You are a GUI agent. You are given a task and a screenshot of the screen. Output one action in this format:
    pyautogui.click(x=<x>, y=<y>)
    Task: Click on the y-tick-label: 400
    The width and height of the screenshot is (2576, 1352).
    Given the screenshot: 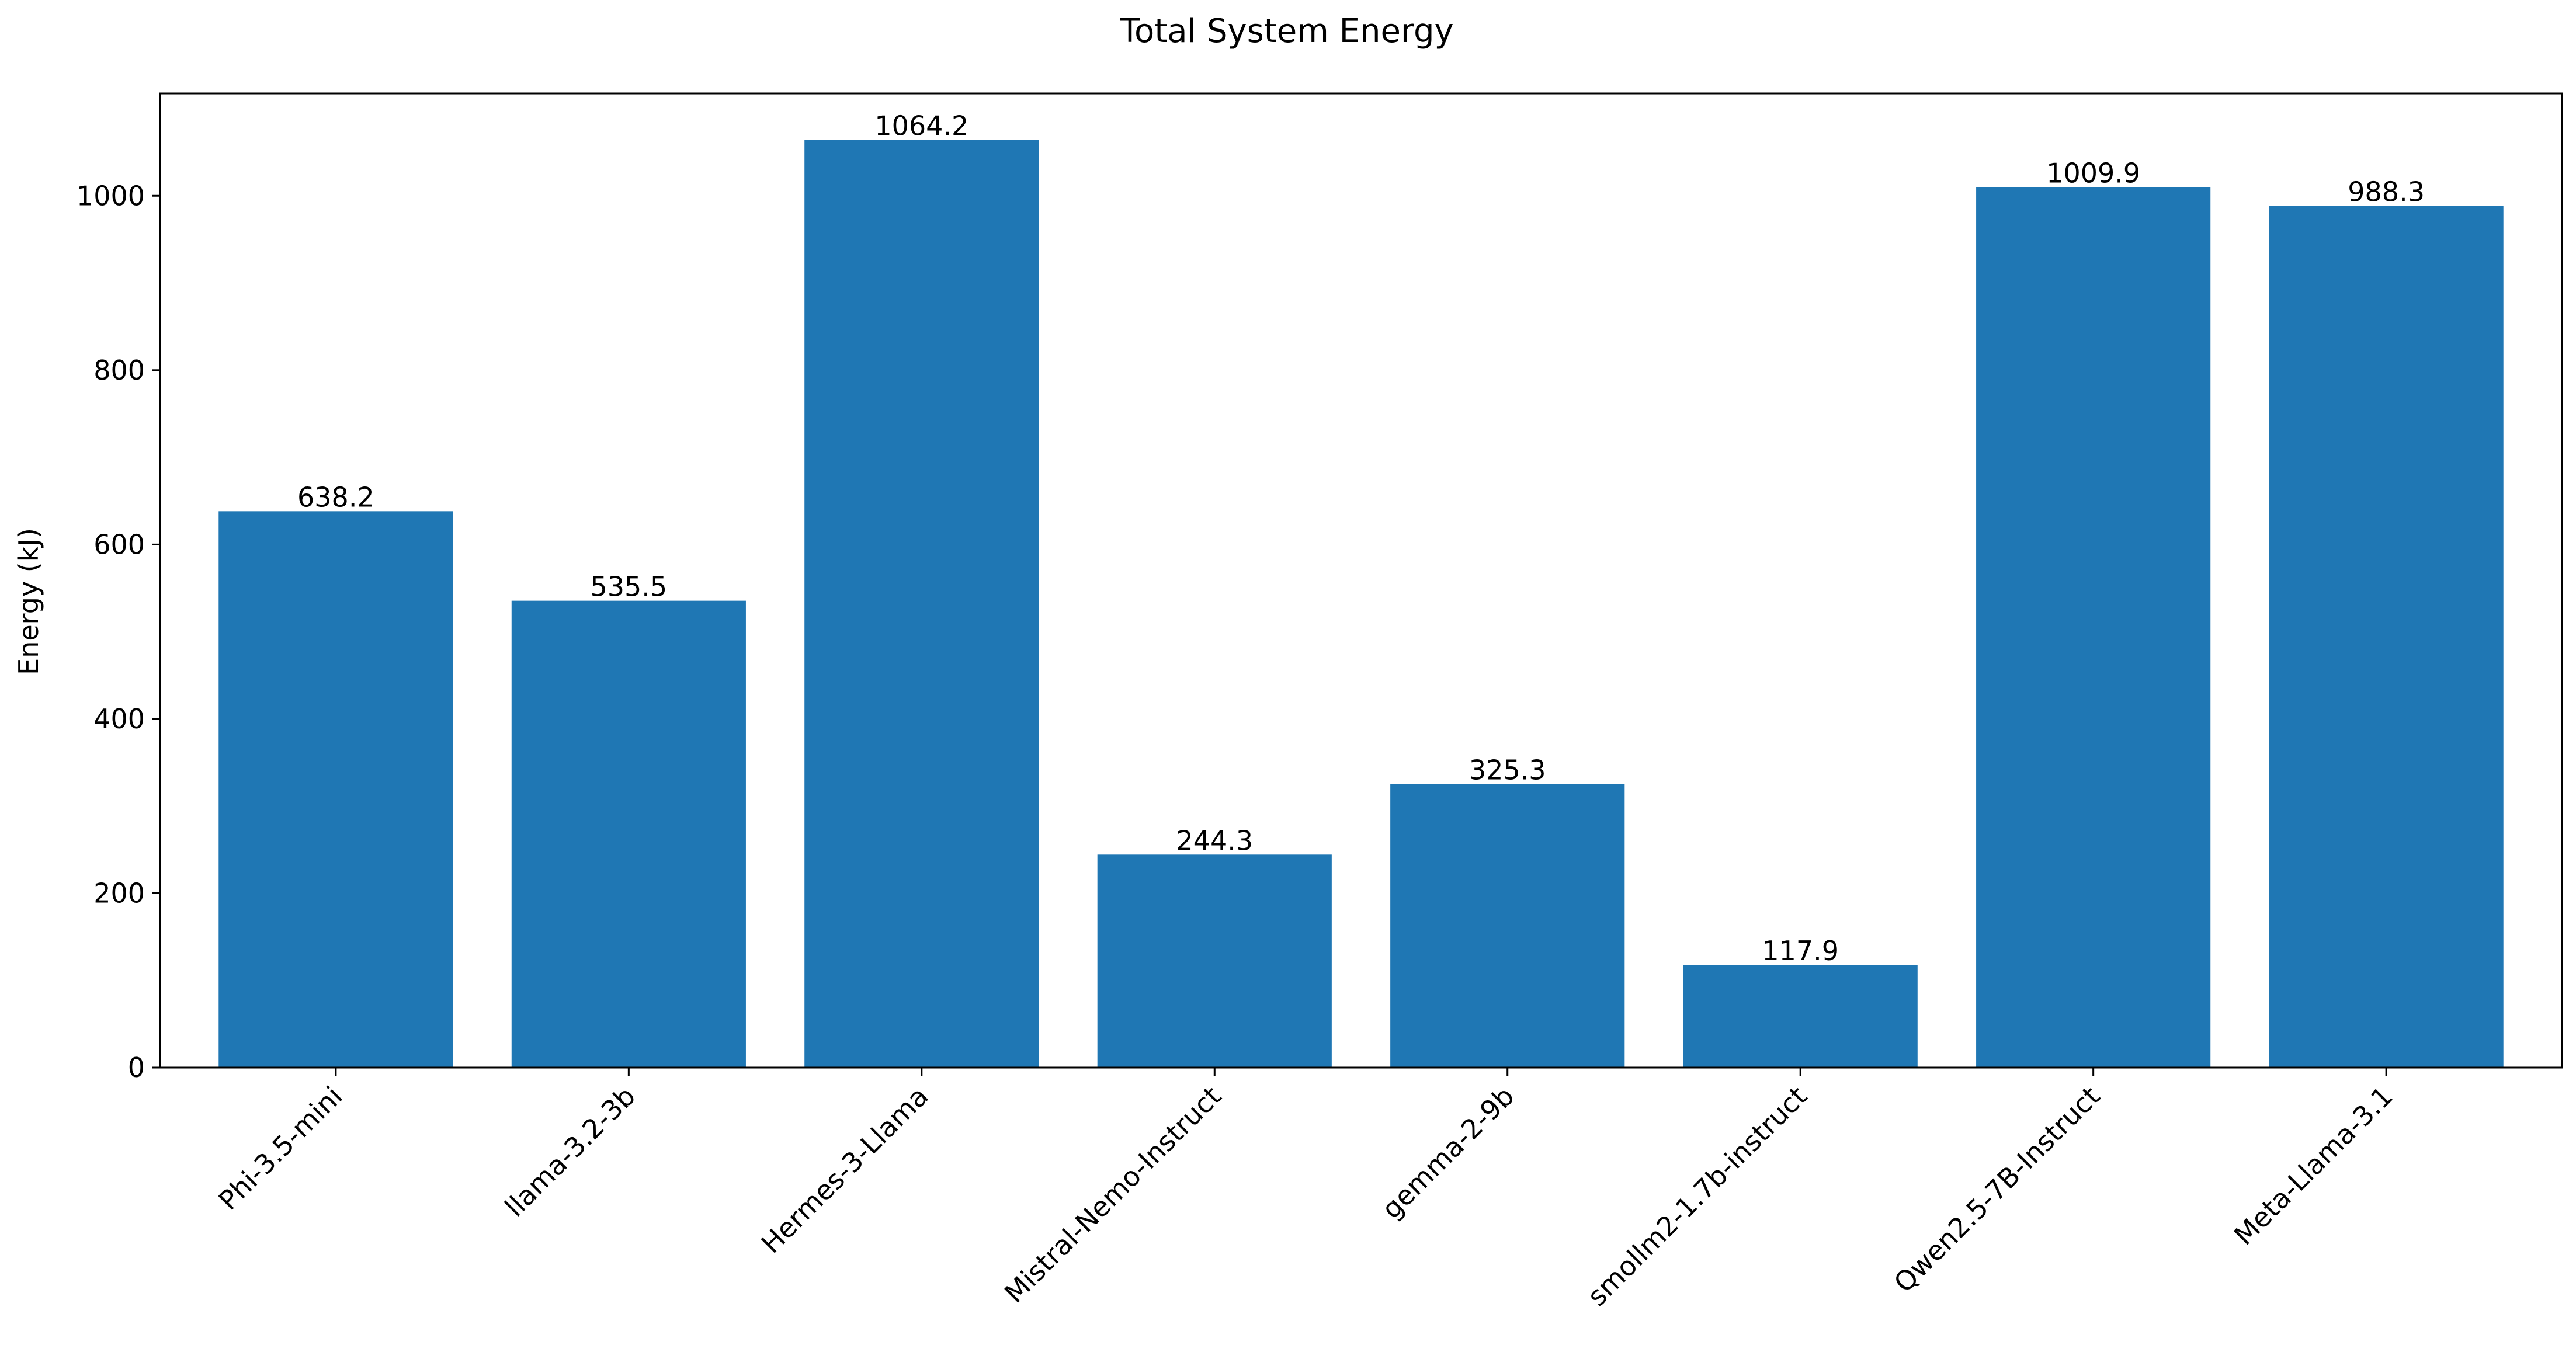 What is the action you would take?
    pyautogui.click(x=119, y=719)
    